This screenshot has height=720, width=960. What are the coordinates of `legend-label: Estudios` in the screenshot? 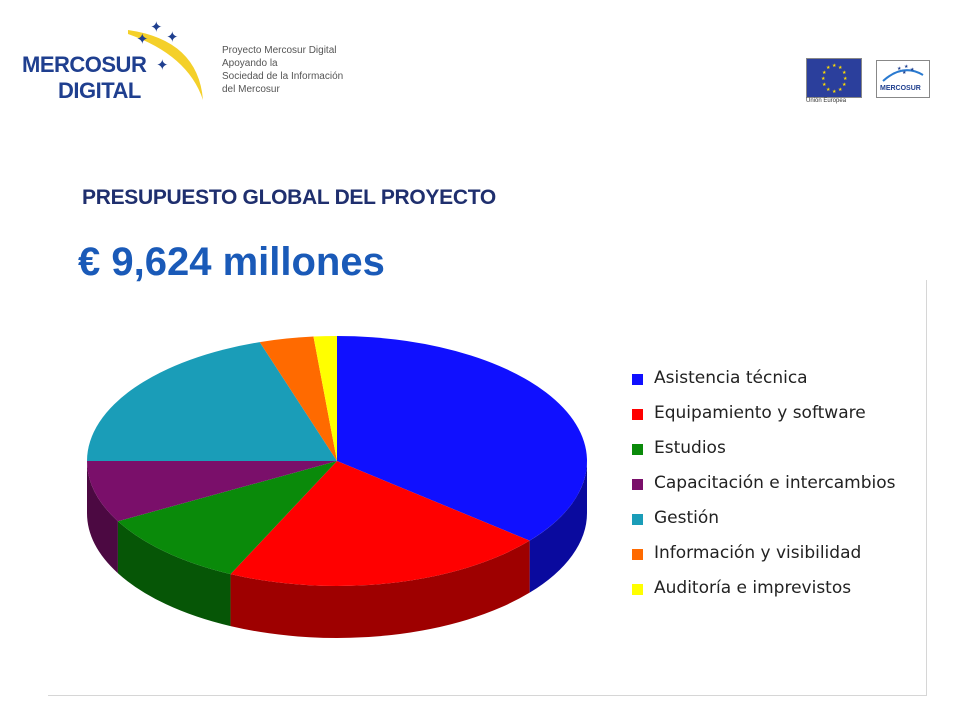 It's located at (690, 448).